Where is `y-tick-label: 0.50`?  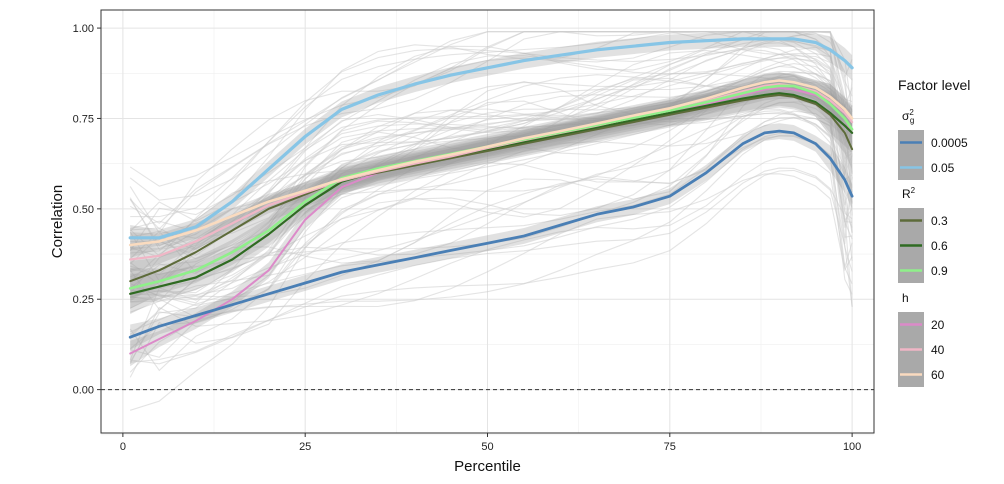
y-tick-label: 0.50 is located at coordinates (83, 210).